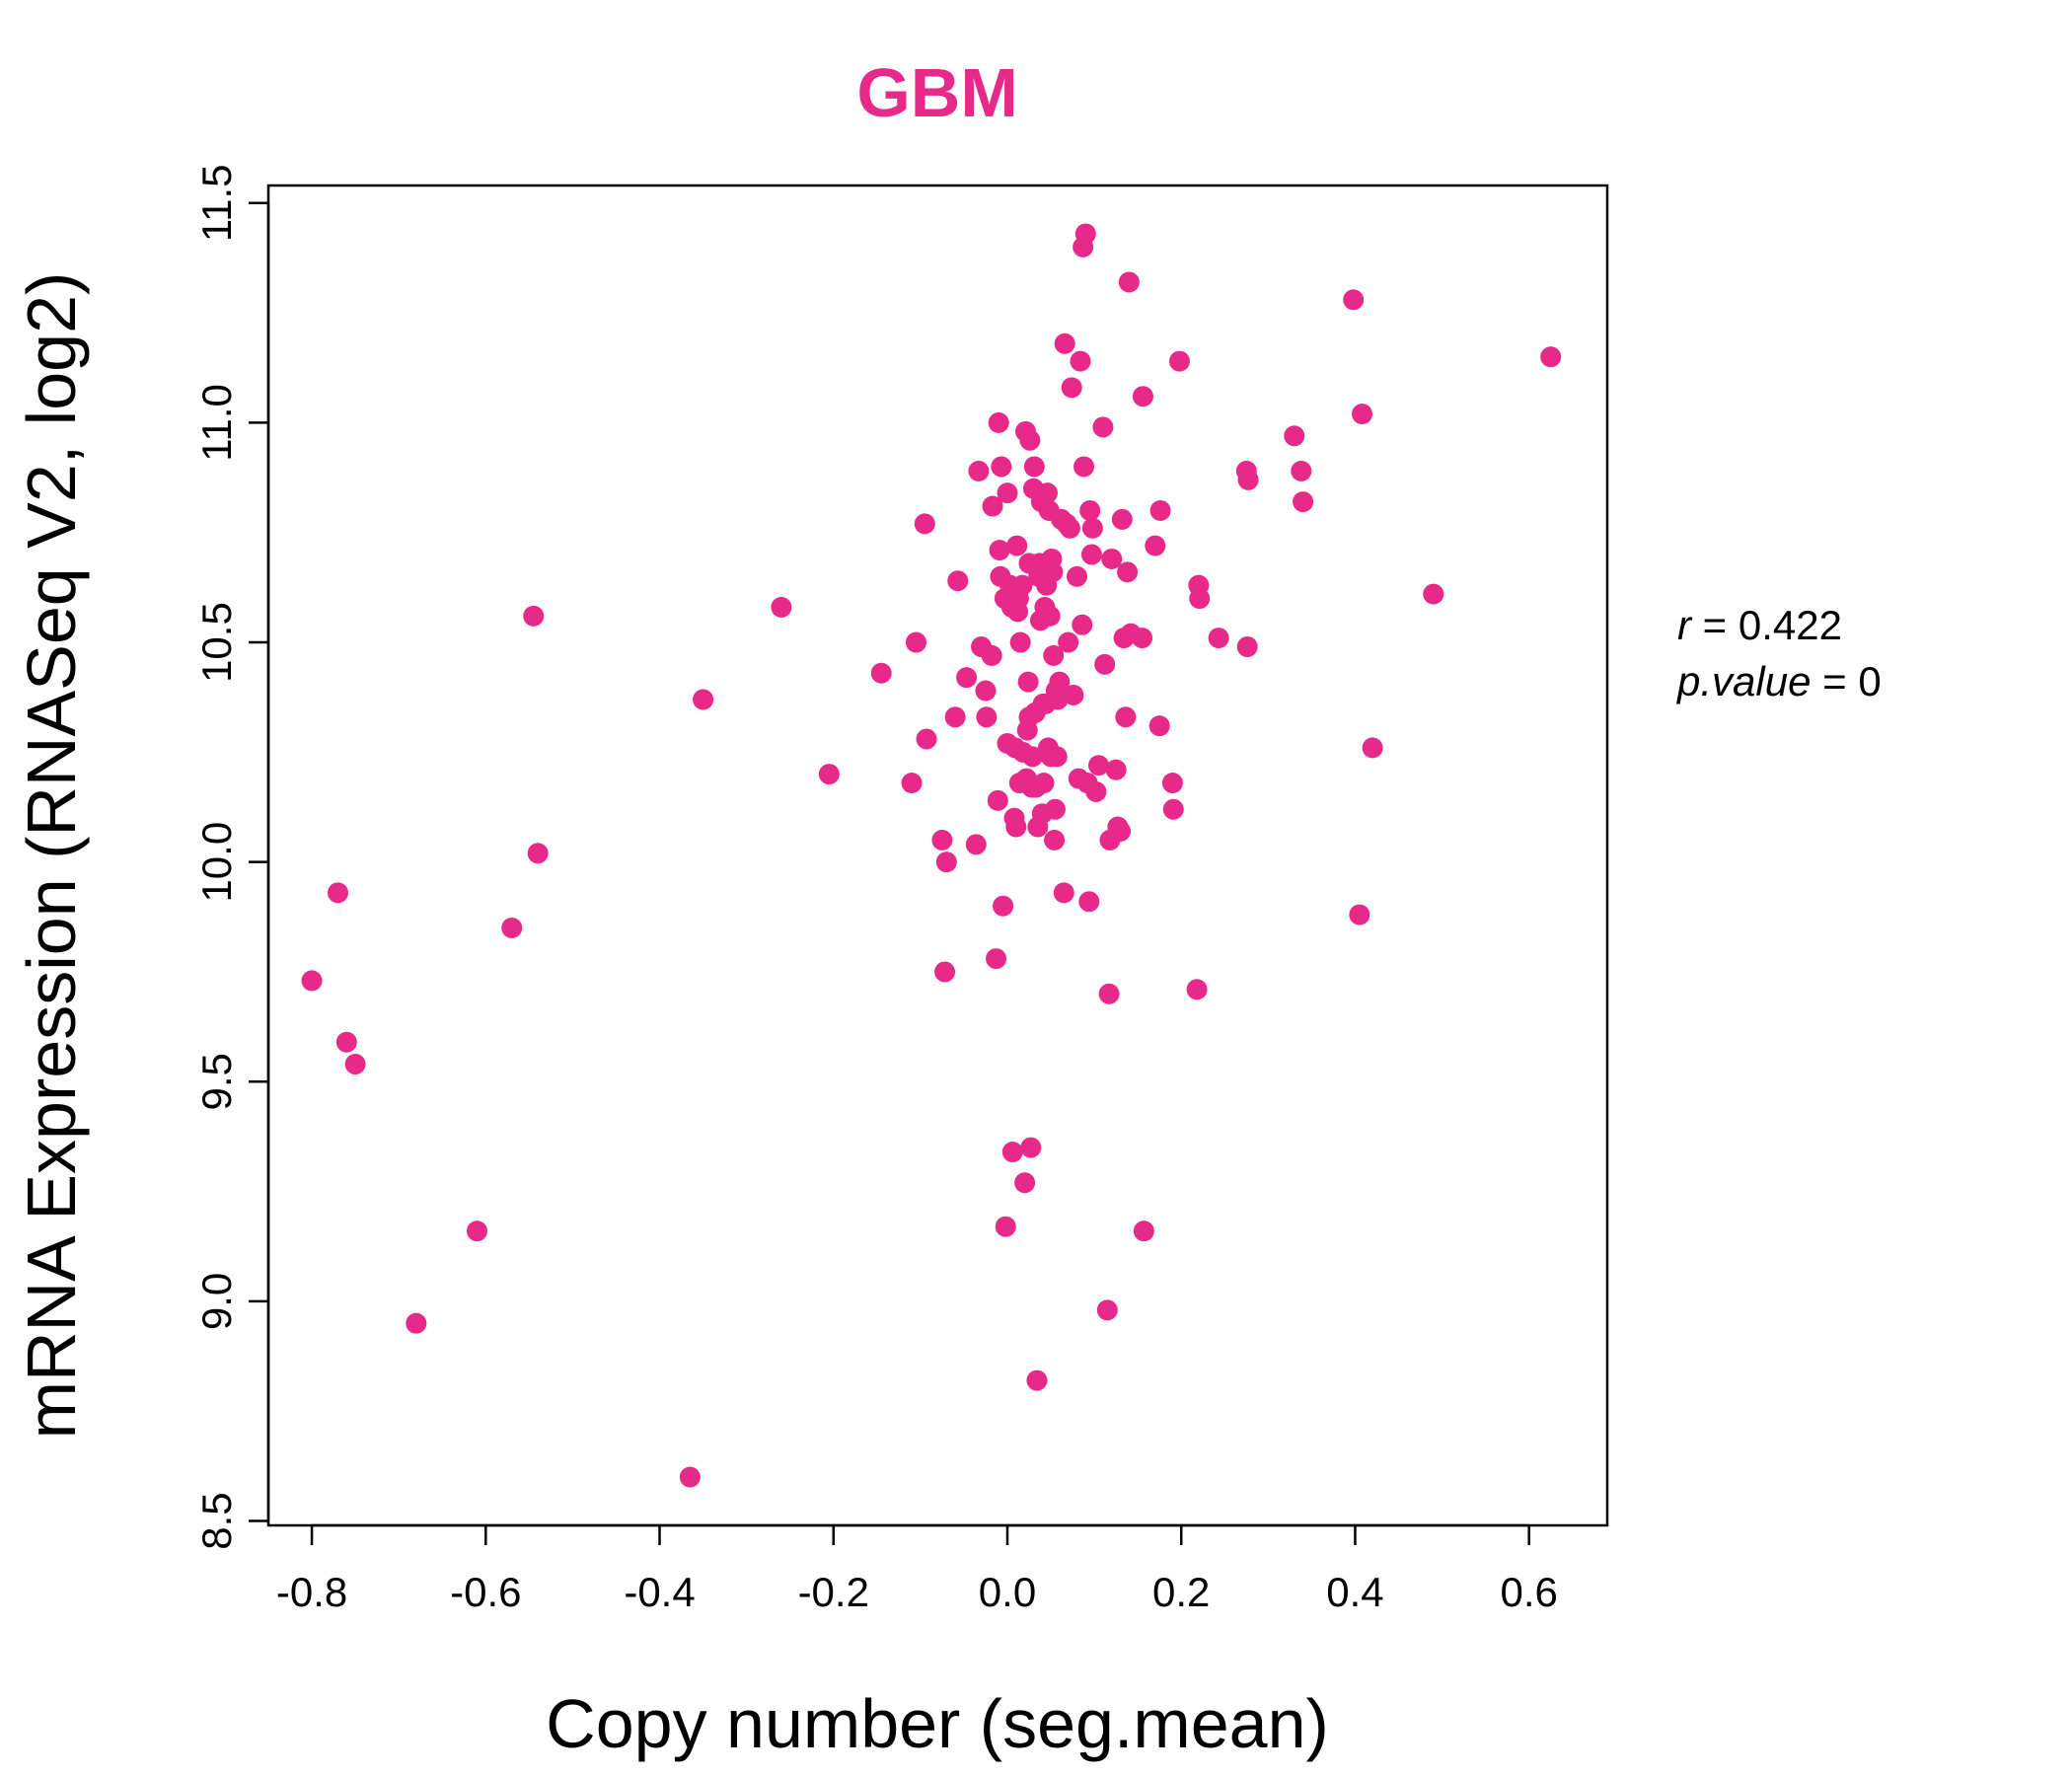  What do you see at coordinates (217, 1521) in the screenshot?
I see `y-tick-label: 8.5` at bounding box center [217, 1521].